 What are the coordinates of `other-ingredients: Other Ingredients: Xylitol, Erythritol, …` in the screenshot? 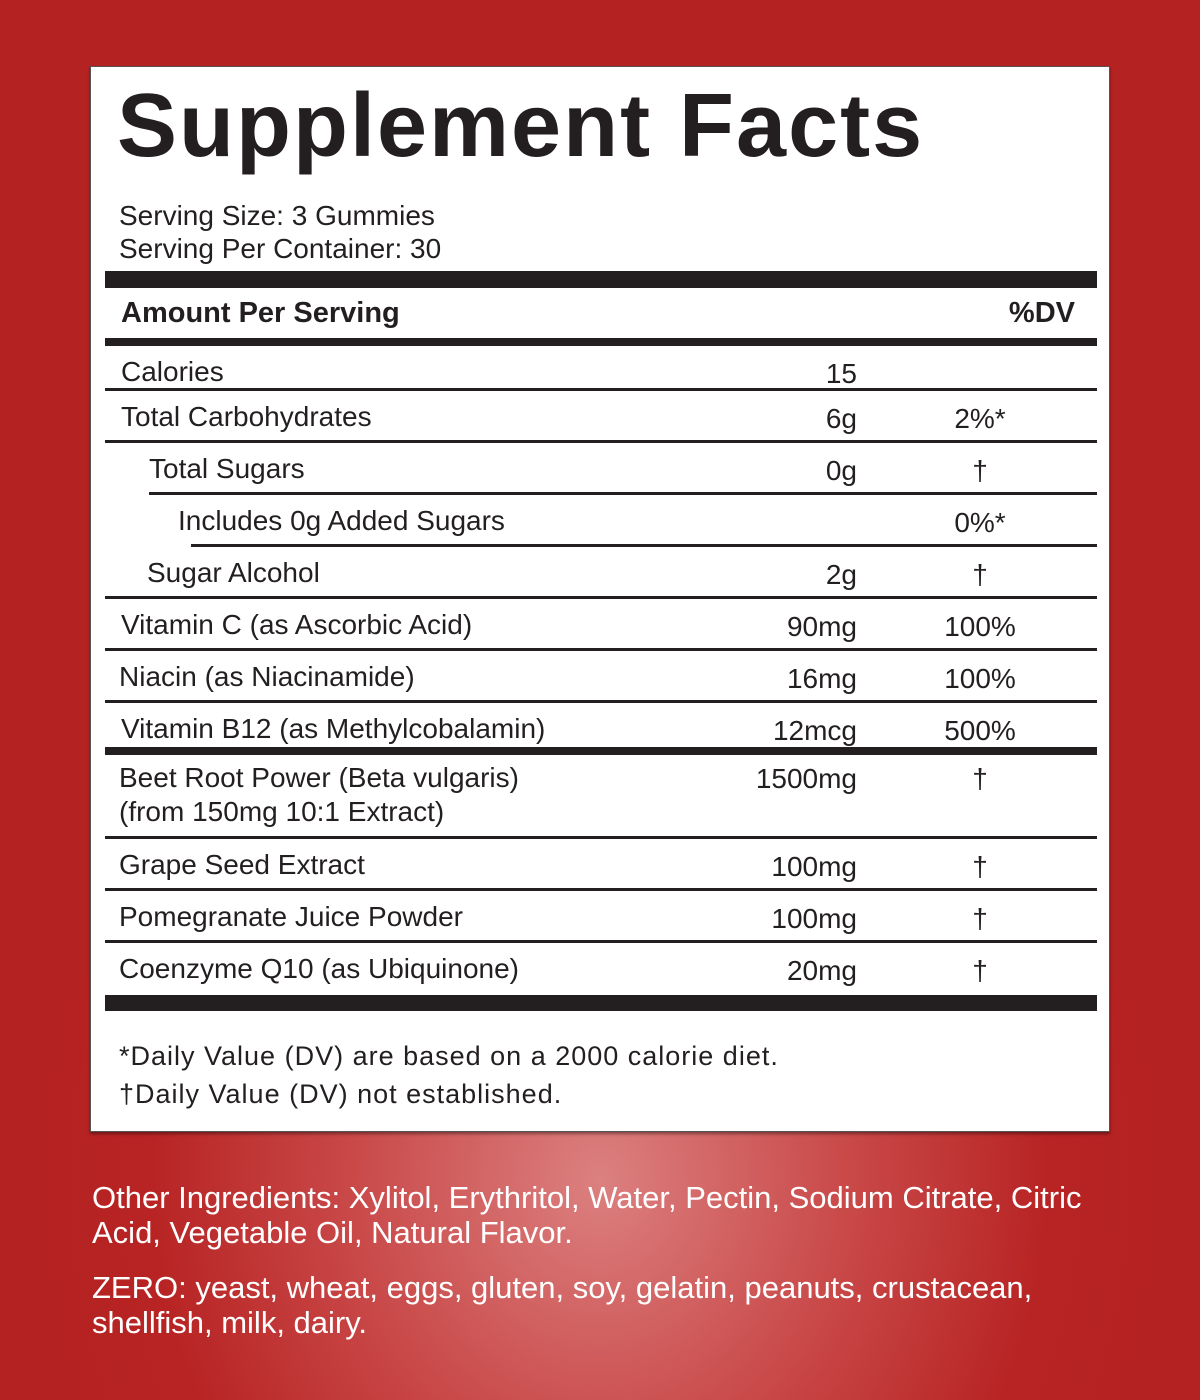 It's located at (587, 1215).